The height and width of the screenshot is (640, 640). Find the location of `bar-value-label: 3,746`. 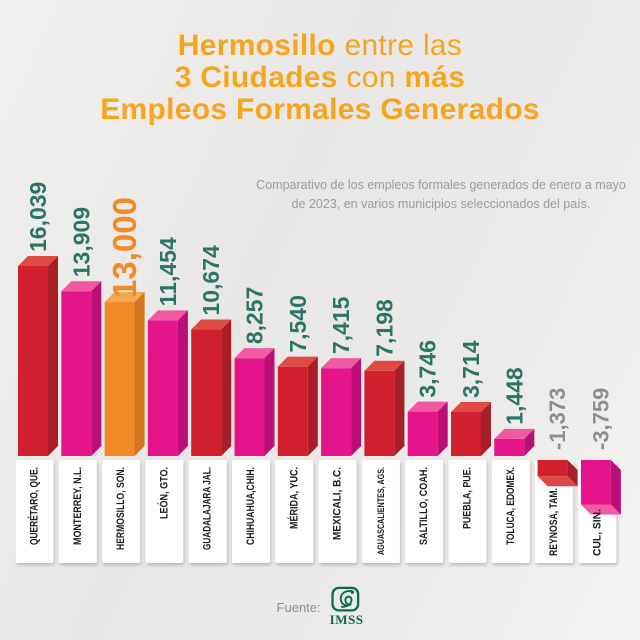

bar-value-label: 3,746 is located at coordinates (428, 369).